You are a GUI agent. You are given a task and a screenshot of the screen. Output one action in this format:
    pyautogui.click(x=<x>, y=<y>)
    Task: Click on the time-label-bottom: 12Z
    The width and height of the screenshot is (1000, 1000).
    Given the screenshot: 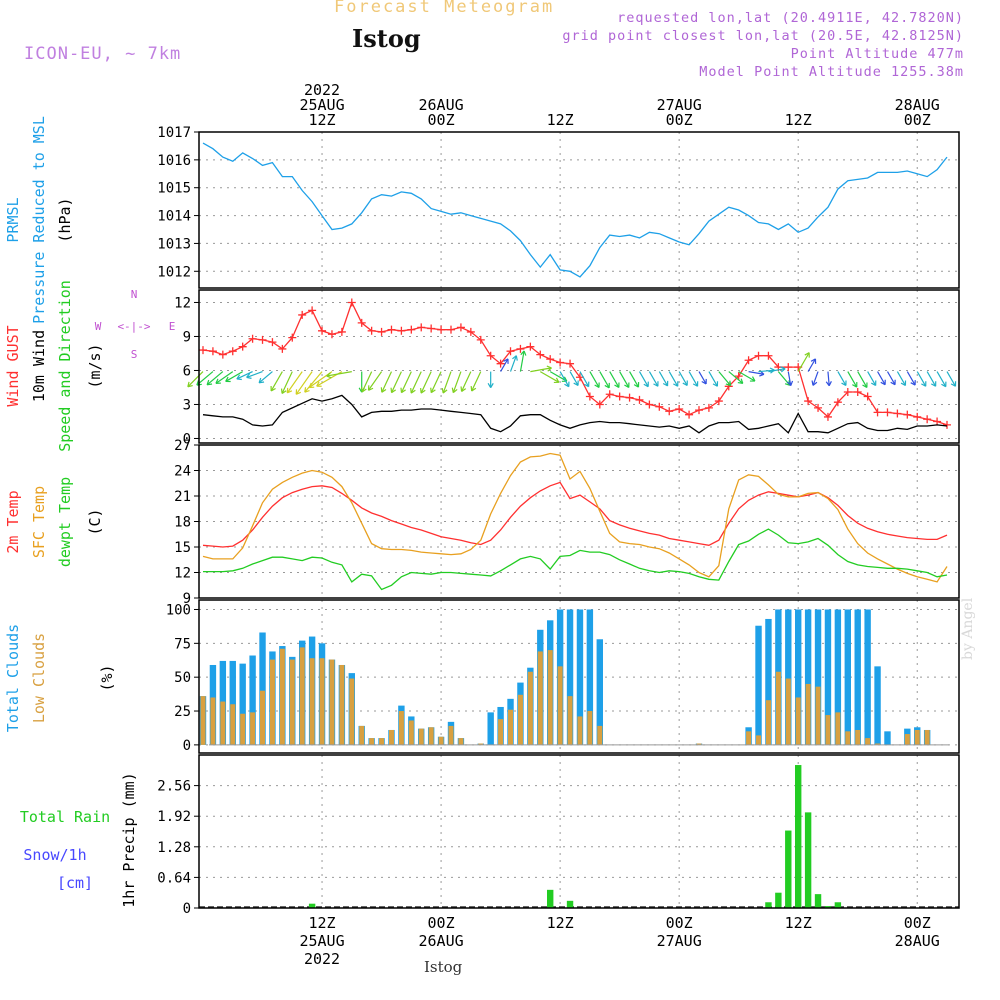 What is the action you would take?
    pyautogui.click(x=560, y=923)
    